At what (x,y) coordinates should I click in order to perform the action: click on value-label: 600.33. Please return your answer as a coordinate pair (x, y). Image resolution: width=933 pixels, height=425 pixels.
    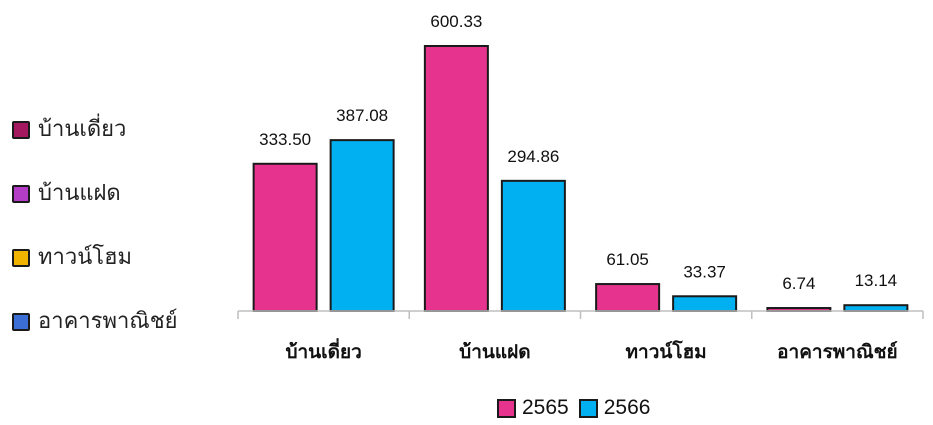
    Looking at the image, I should click on (456, 21).